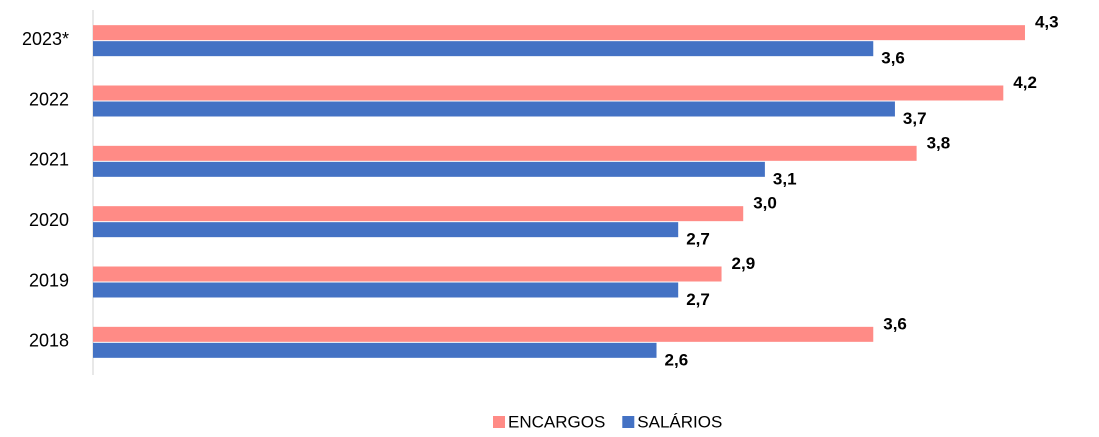 The image size is (1099, 437). What do you see at coordinates (49, 280) in the screenshot?
I see `y-tick-label: 2019` at bounding box center [49, 280].